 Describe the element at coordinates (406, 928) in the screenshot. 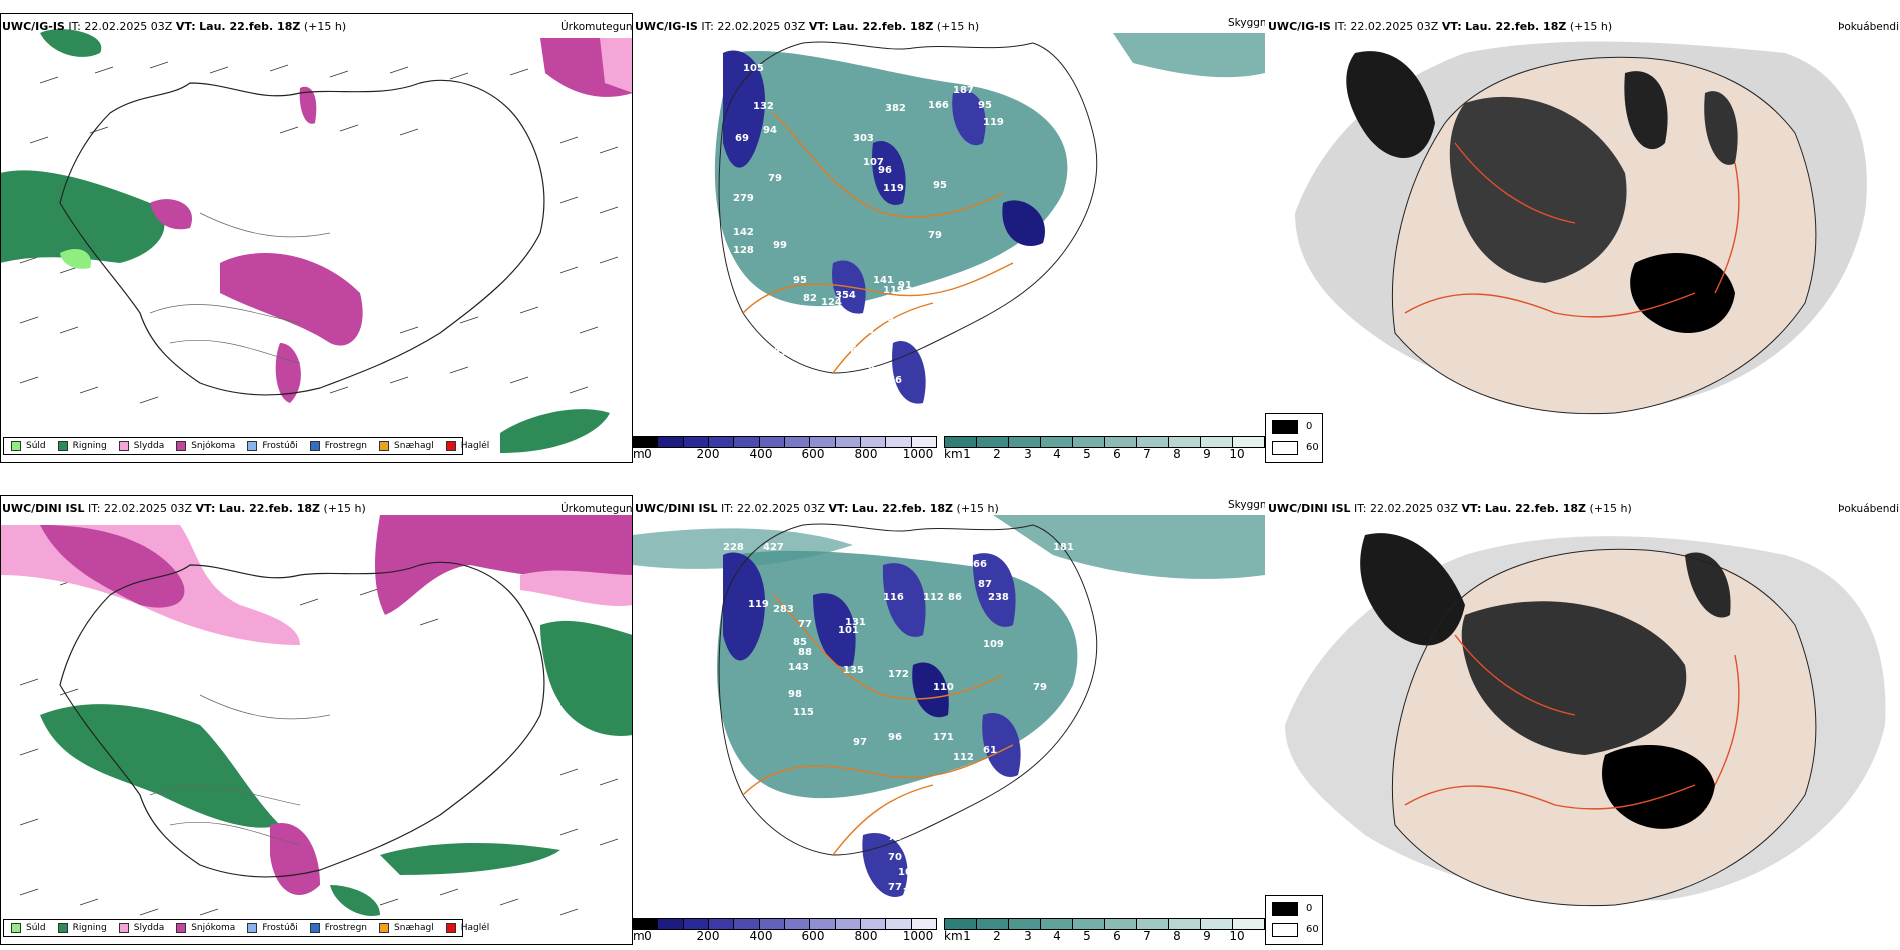

I see `legend-item: Snæhagl` at that location.